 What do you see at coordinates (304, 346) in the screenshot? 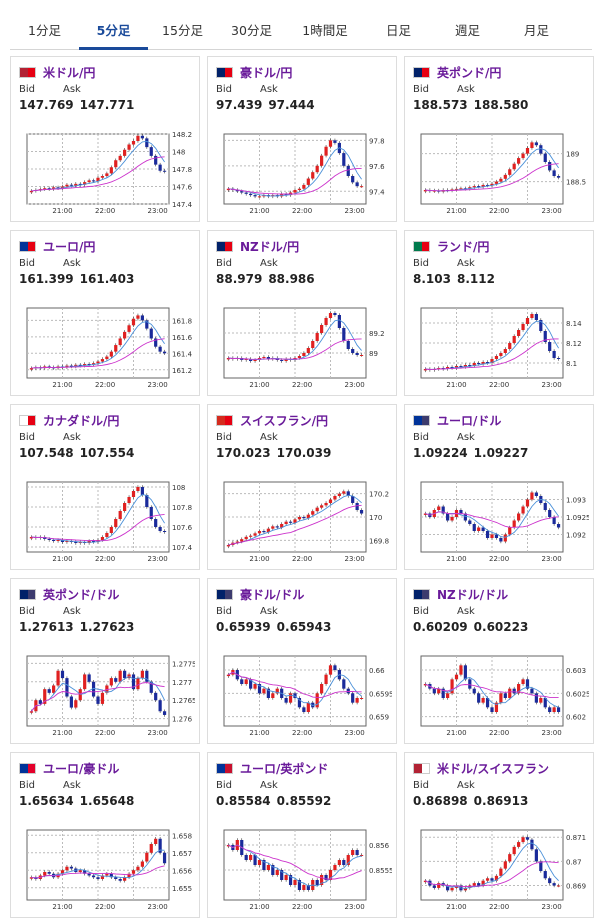
I see `price-chart: 89.2 89 21:00 22:00 23:00` at bounding box center [304, 346].